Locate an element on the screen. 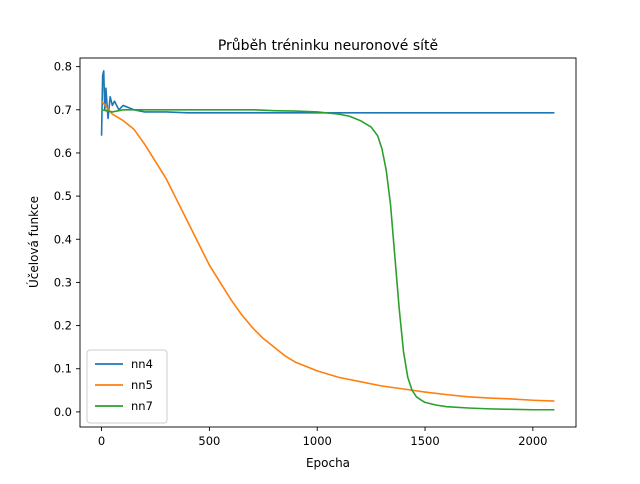  x-axis: 0 500 1000 1500 2000 is located at coordinates (323, 437).